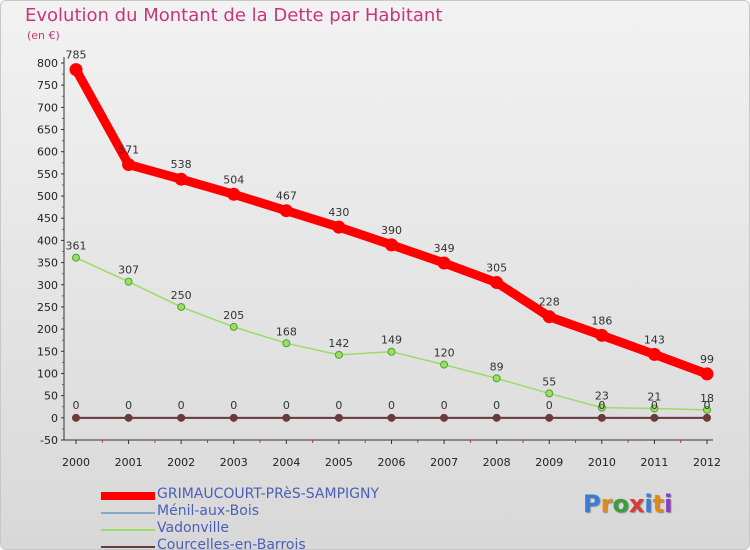 This screenshot has height=550, width=750. Describe the element at coordinates (497, 462) in the screenshot. I see `x-tick-label: 2008` at that location.